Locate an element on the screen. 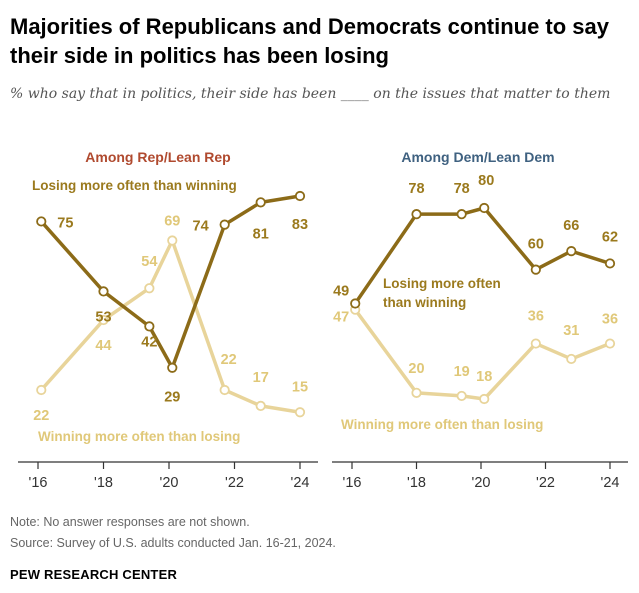 This screenshot has height=593, width=639. data-label-losing: 53 is located at coordinates (103, 317).